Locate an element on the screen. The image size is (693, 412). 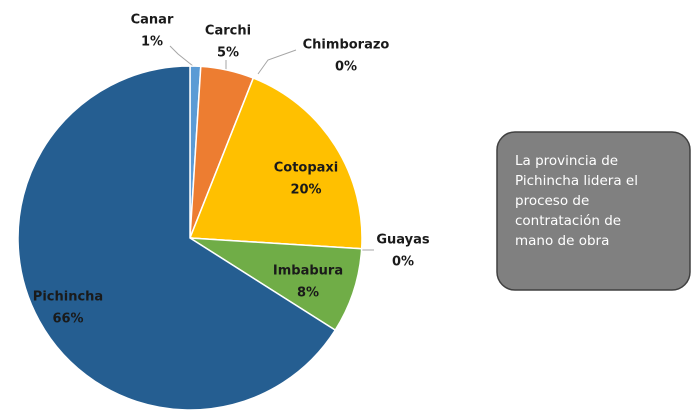
annotation-text: mano de obra is located at coordinates (562, 241).